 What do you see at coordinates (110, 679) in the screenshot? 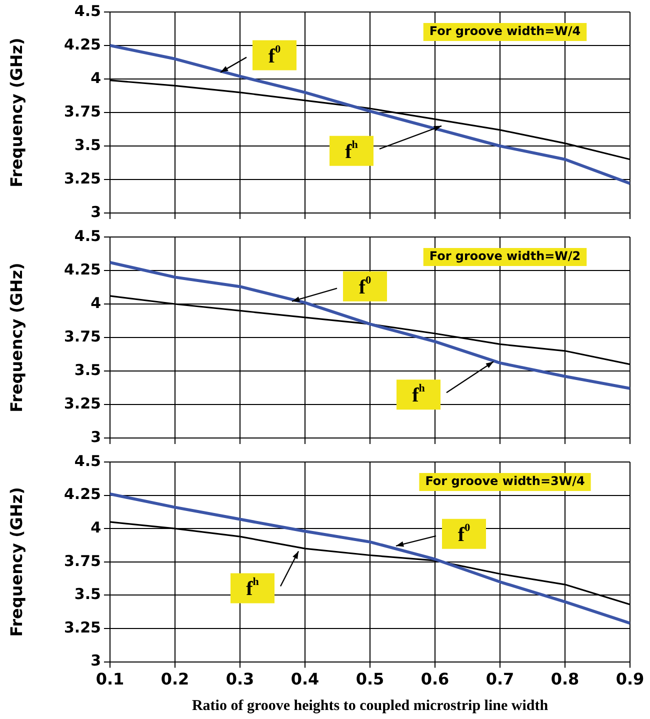
I see `x-tick-label: 0.1` at bounding box center [110, 679].